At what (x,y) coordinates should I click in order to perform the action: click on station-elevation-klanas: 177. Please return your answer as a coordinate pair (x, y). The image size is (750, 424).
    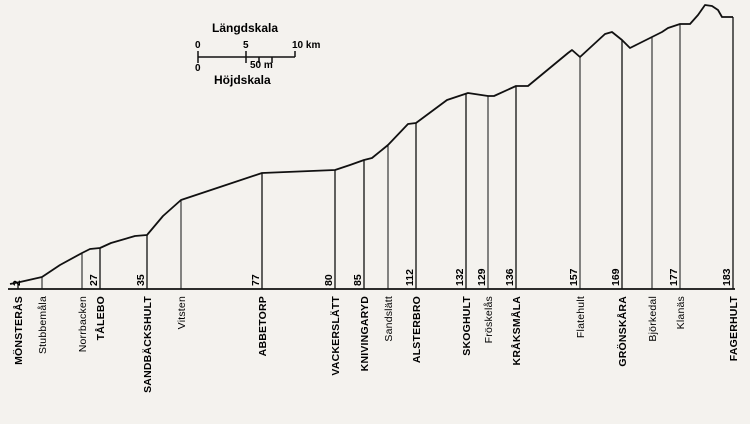
    Looking at the image, I should click on (674, 277).